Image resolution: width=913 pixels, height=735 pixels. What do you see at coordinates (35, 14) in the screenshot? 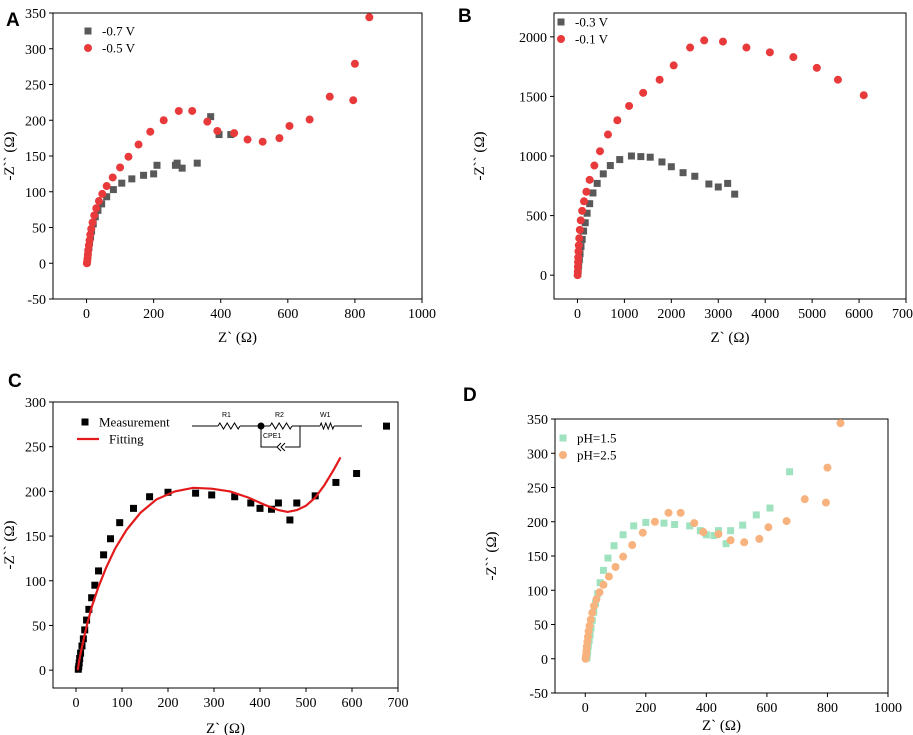
I see `y-tick-label: 350` at bounding box center [35, 14].